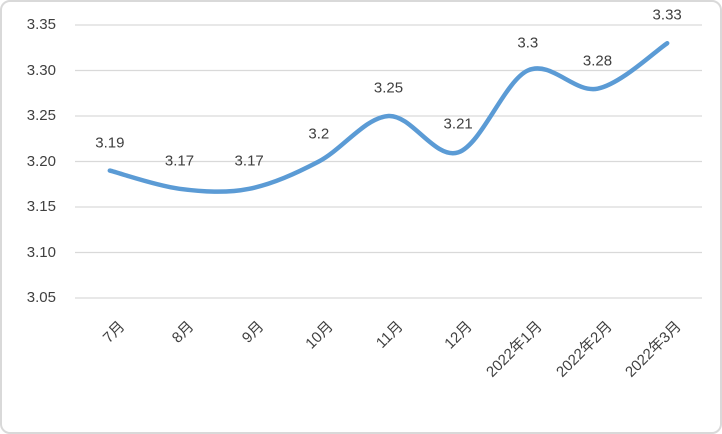  What do you see at coordinates (41, 70) in the screenshot?
I see `y-axis-tick-label: 3.30` at bounding box center [41, 70].